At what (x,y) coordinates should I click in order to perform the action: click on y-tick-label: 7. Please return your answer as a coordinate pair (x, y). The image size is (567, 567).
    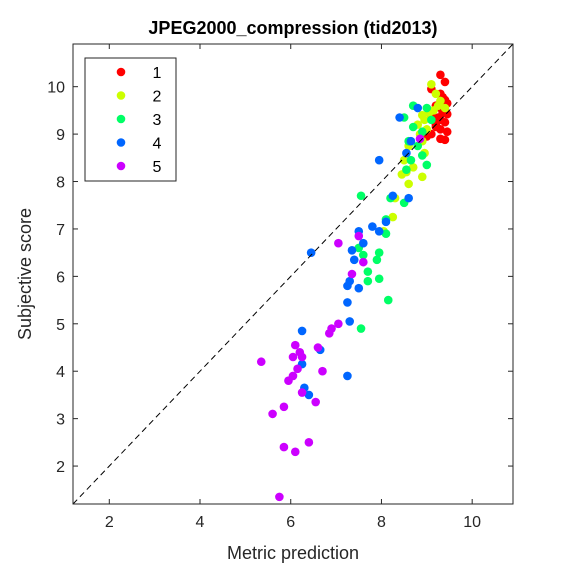
    Looking at the image, I should click on (60, 230).